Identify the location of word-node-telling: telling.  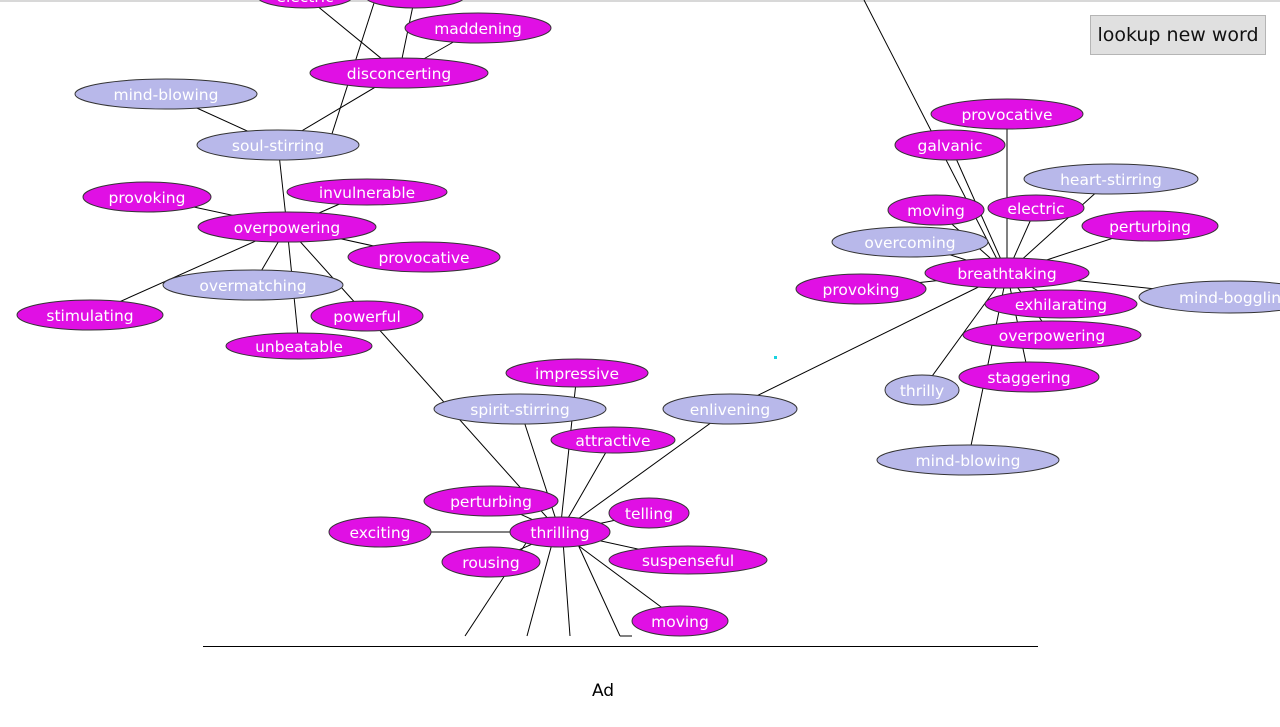
(649, 513).